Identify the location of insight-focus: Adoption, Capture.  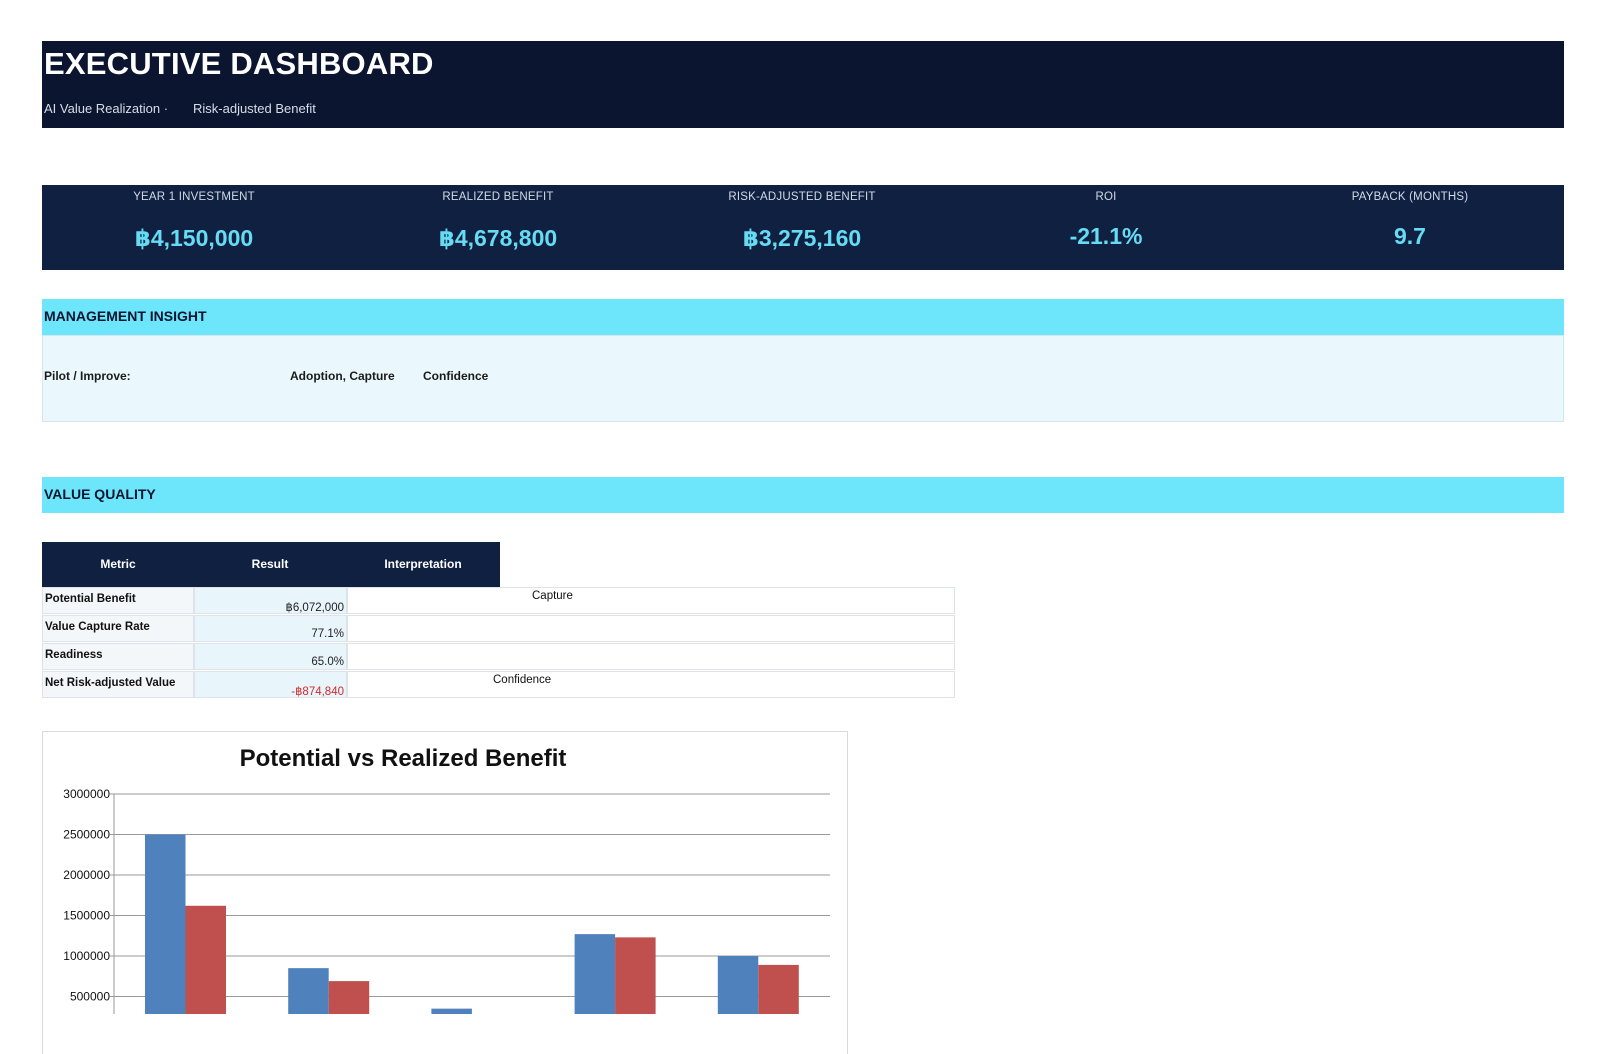
(342, 376).